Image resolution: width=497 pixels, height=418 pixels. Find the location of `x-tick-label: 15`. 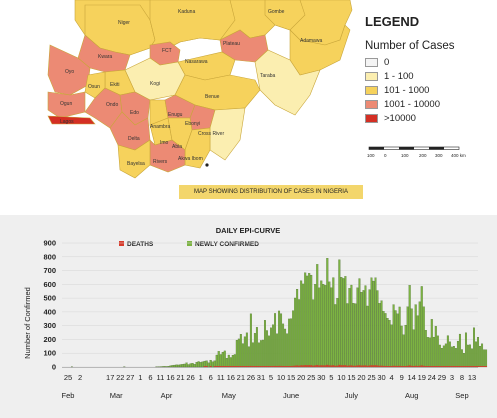

x-tick-label: 15 is located at coordinates (291, 377).